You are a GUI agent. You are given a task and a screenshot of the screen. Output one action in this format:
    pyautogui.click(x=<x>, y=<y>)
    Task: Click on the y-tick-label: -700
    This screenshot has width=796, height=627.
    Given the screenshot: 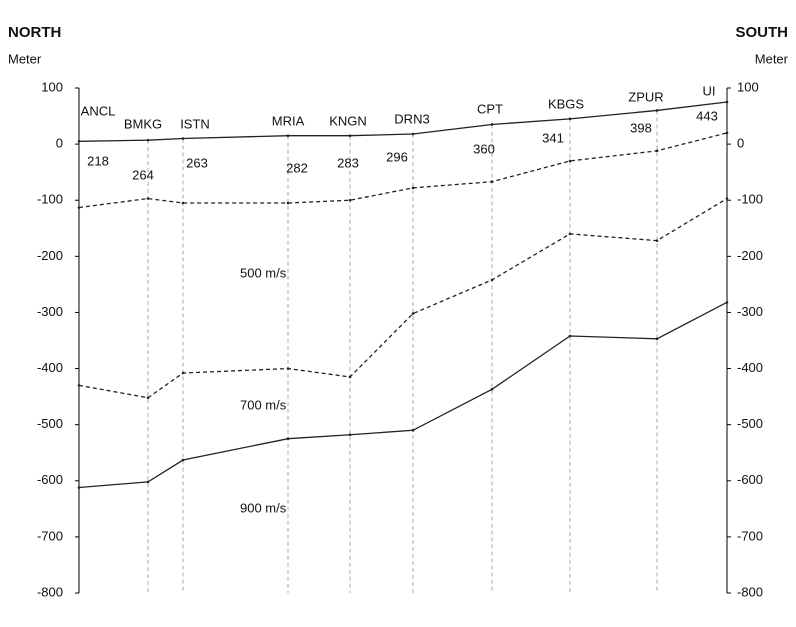 What is the action you would take?
    pyautogui.click(x=50, y=535)
    